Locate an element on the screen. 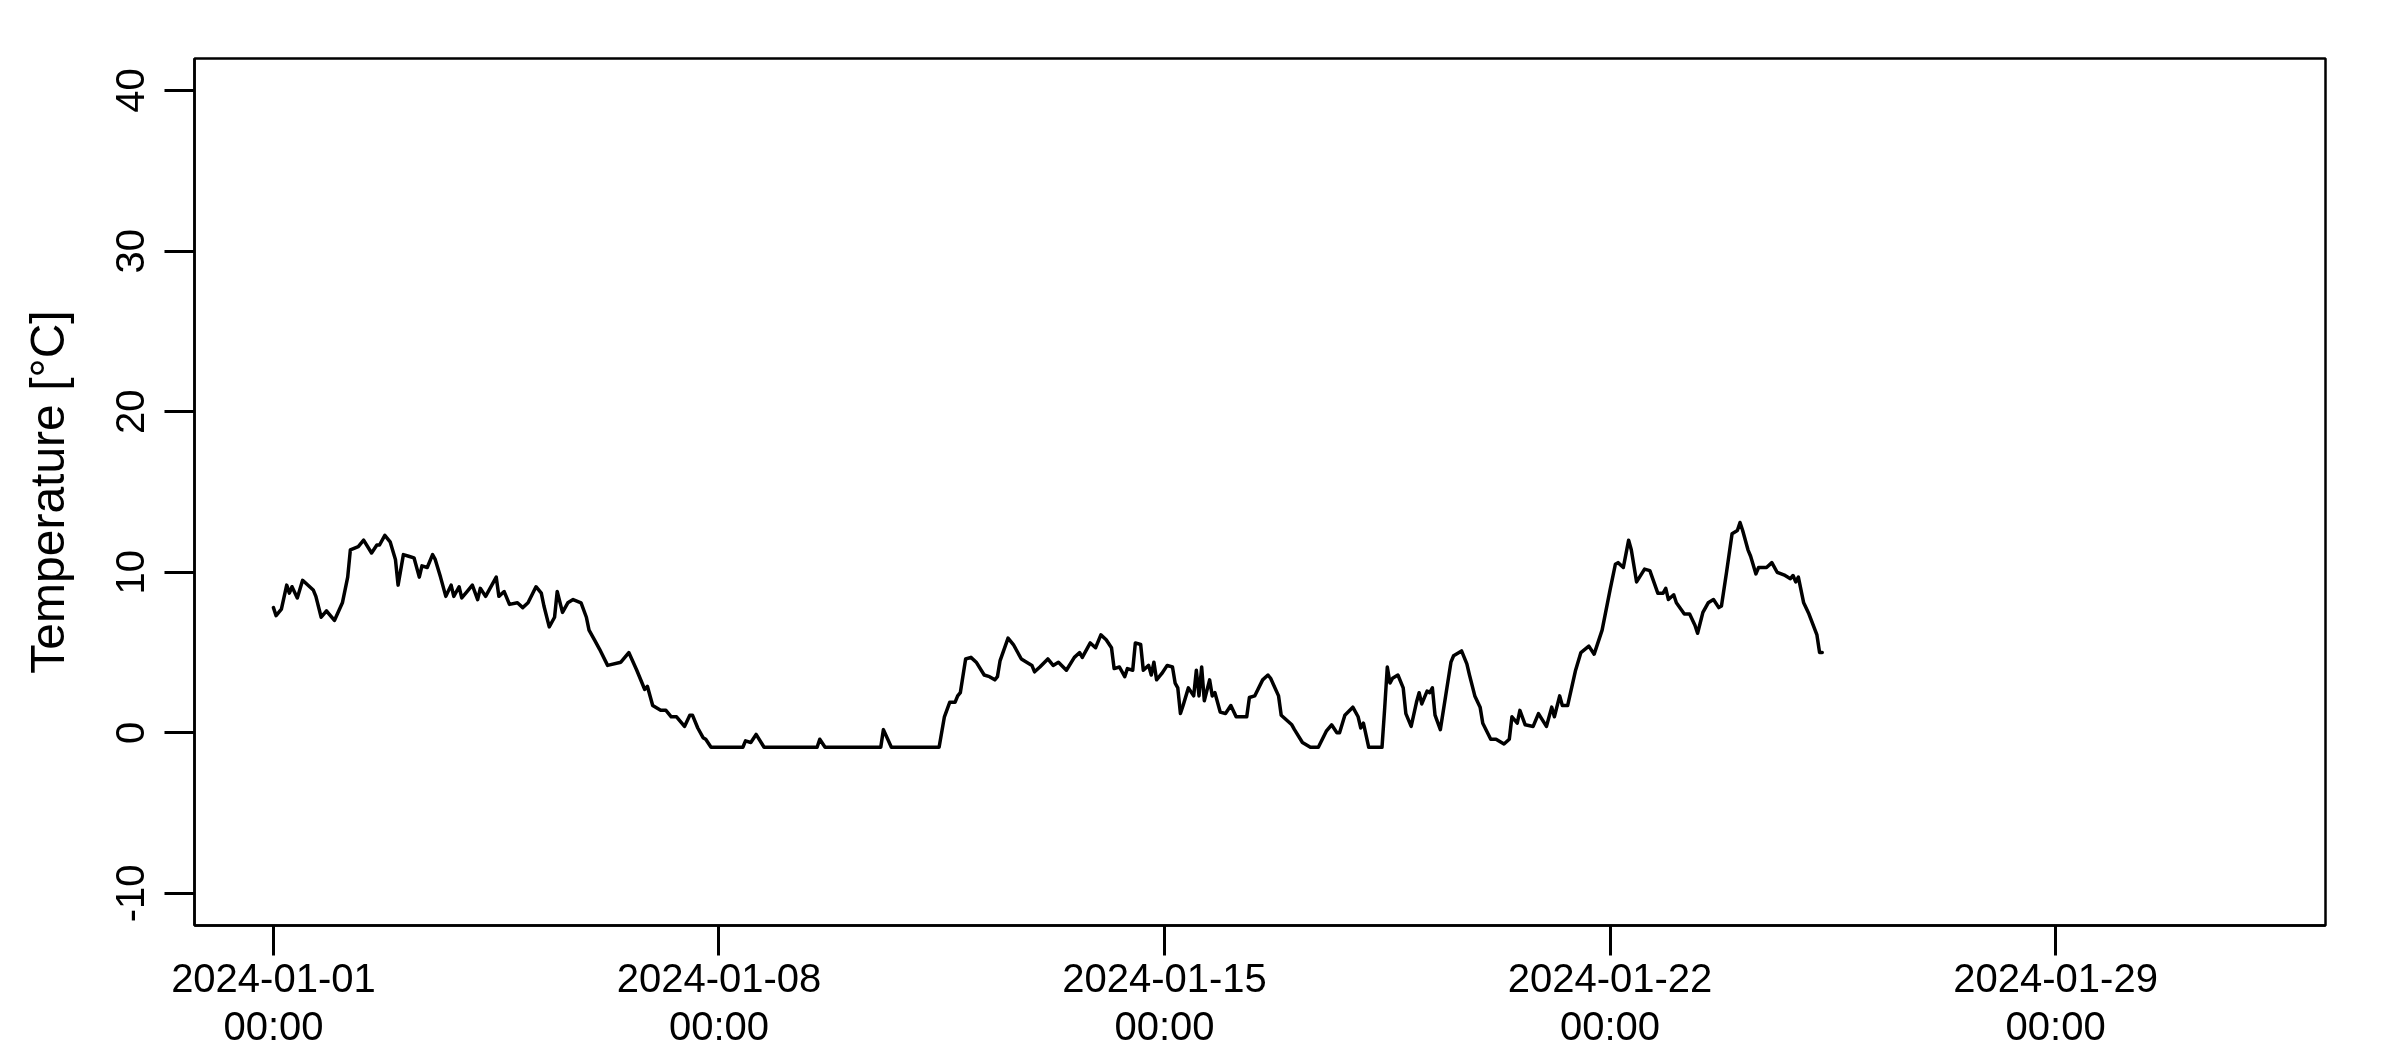 The height and width of the screenshot is (1050, 2400). y-tick-label: -10 is located at coordinates (130, 893).